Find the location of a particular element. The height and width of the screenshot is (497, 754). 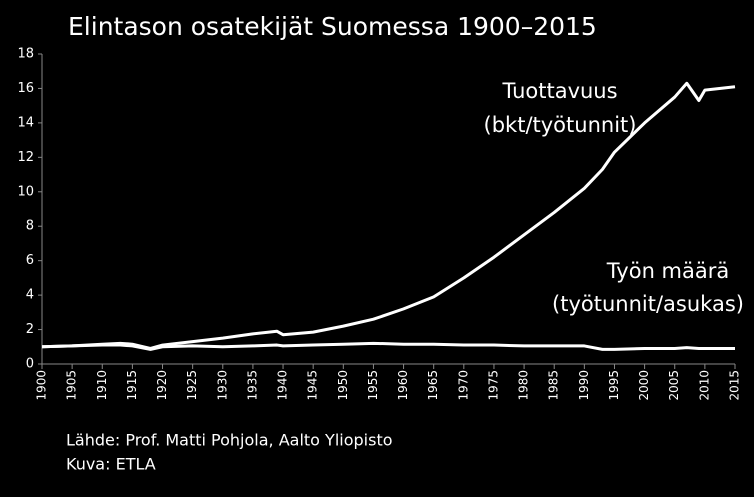

x-tick-label: 1910 is located at coordinates (102, 385).